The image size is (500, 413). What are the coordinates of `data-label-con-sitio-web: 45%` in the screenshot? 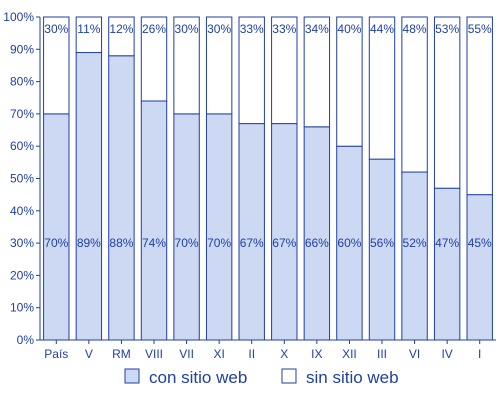 It's located at (480, 243).